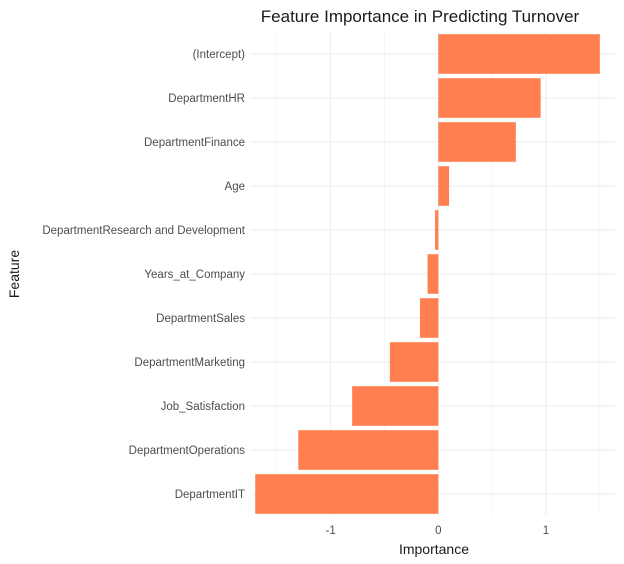 Image resolution: width=624 pixels, height=564 pixels. I want to click on x-tick-label: 1, so click(546, 531).